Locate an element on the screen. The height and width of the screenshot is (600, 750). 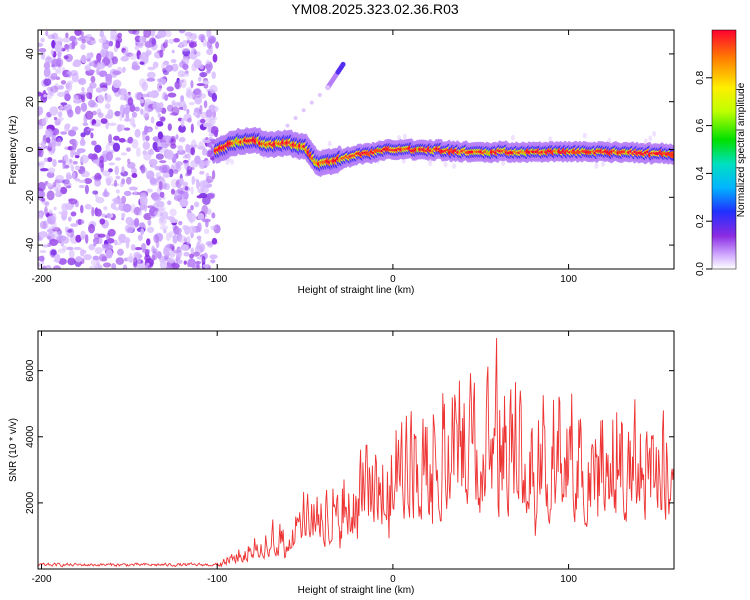
spectrogram-ytick-label: 20 is located at coordinates (30, 102).